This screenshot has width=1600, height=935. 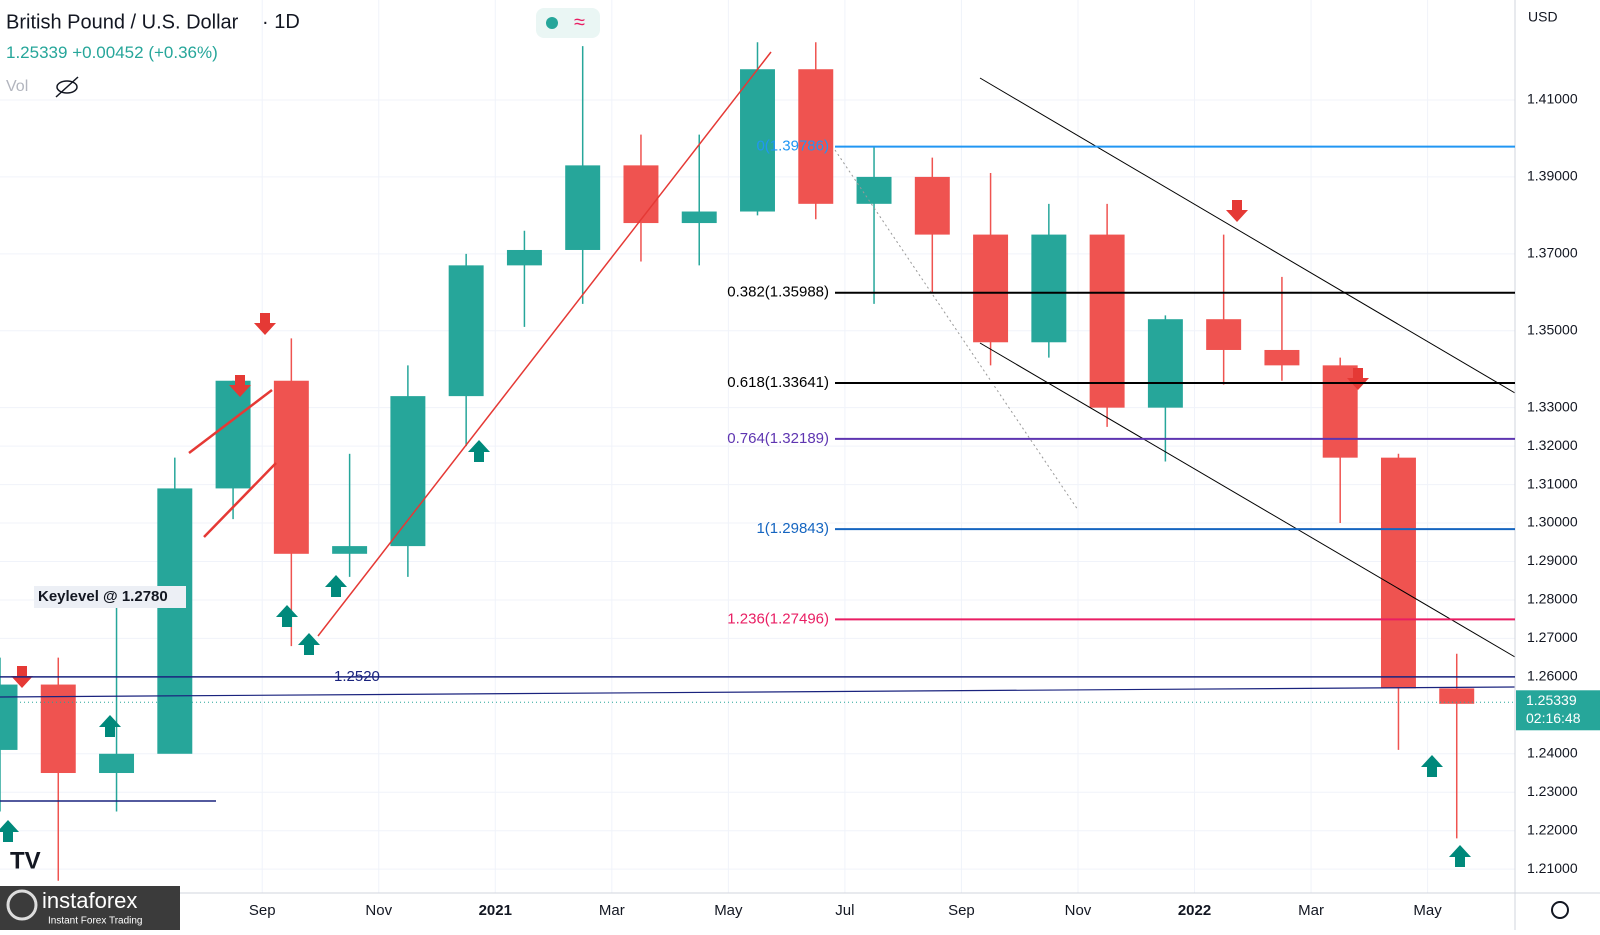 What do you see at coordinates (778, 292) in the screenshot?
I see `fib-label: 0.382(1.35988)` at bounding box center [778, 292].